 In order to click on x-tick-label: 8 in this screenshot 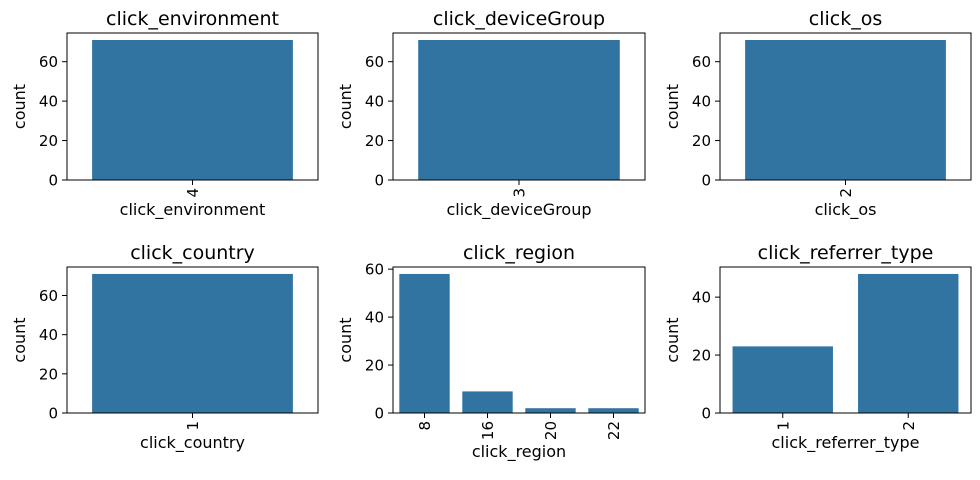, I will do `click(425, 426)`.